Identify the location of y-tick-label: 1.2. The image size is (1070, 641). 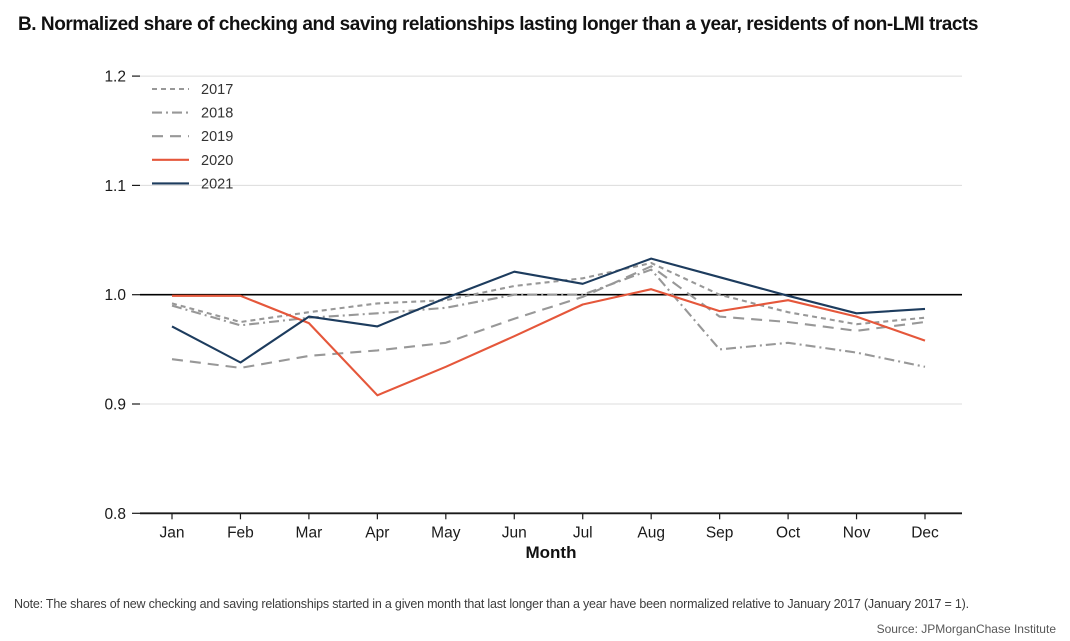
(115, 77).